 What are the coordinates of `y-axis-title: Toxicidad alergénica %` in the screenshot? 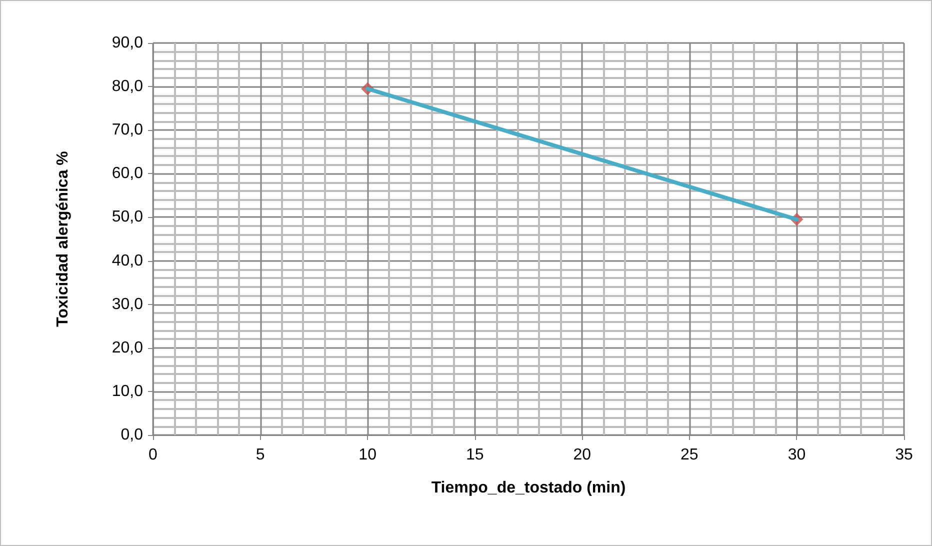 It's located at (63, 239).